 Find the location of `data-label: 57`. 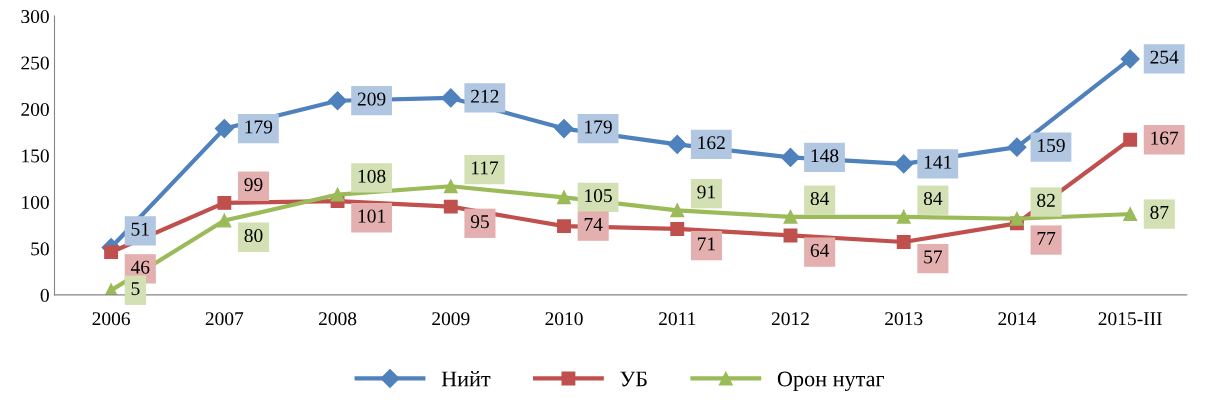

data-label: 57 is located at coordinates (933, 257).